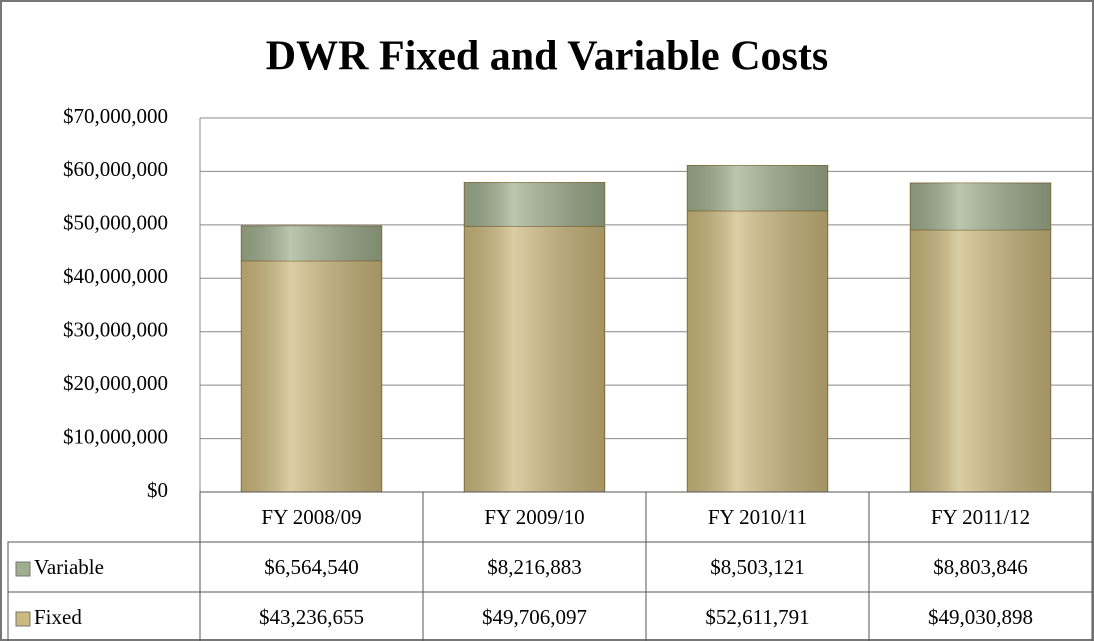 The image size is (1094, 641). I want to click on y-tick-label: $60,000,000, so click(115, 169).